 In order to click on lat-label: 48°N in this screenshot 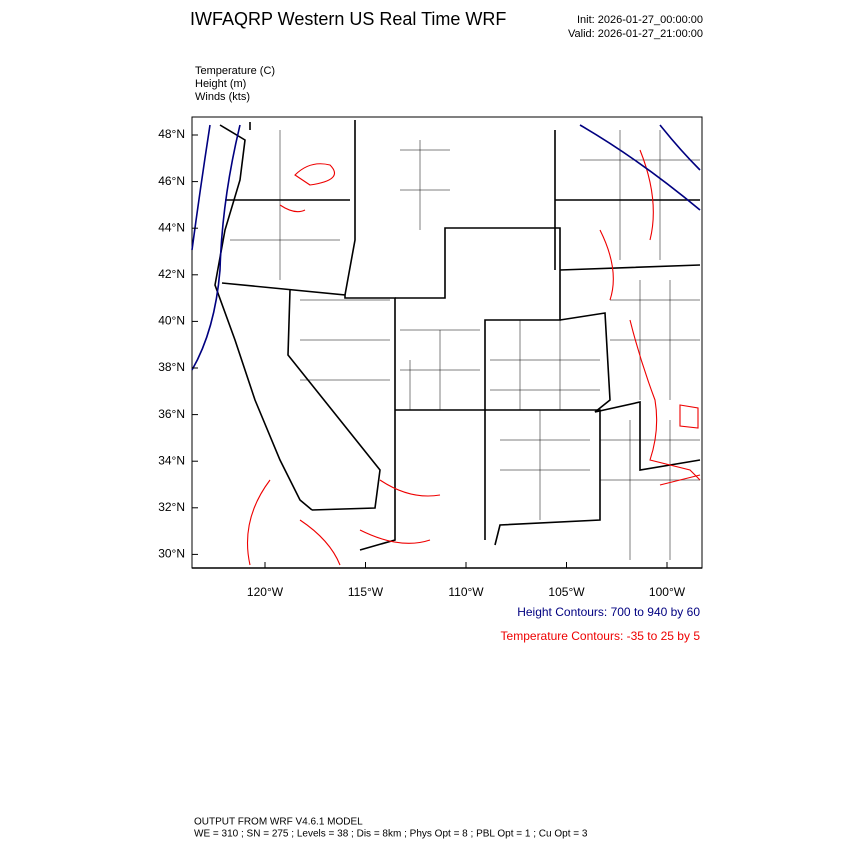, I will do `click(171, 134)`.